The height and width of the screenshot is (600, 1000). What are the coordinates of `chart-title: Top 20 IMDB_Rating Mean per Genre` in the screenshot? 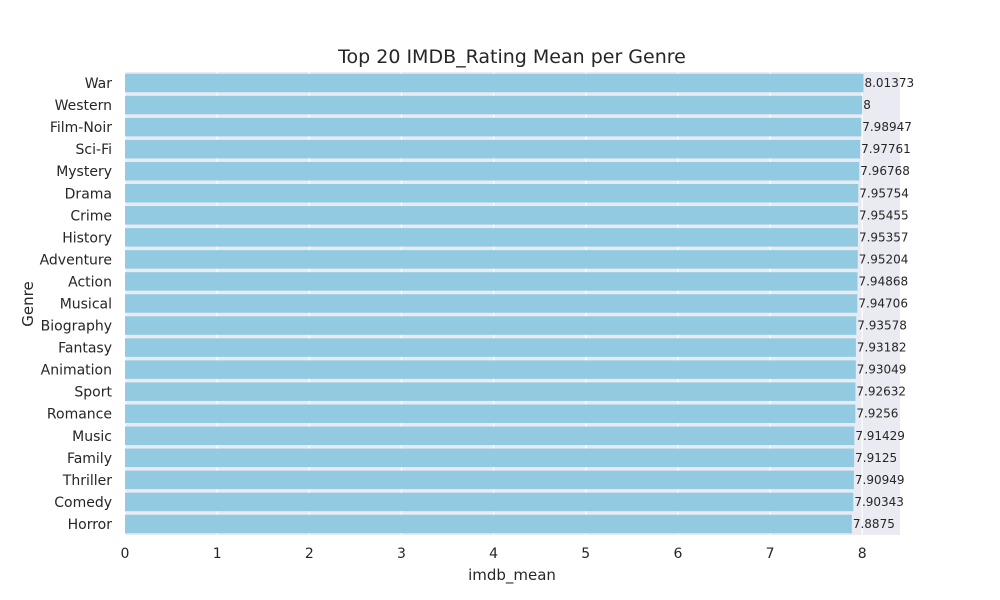 It's located at (511, 57).